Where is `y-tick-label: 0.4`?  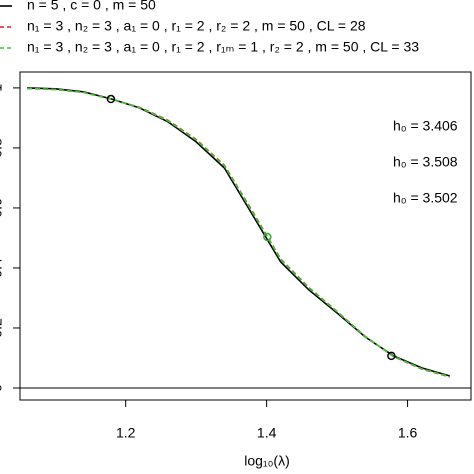 y-tick-label: 0.4 is located at coordinates (2, 268).